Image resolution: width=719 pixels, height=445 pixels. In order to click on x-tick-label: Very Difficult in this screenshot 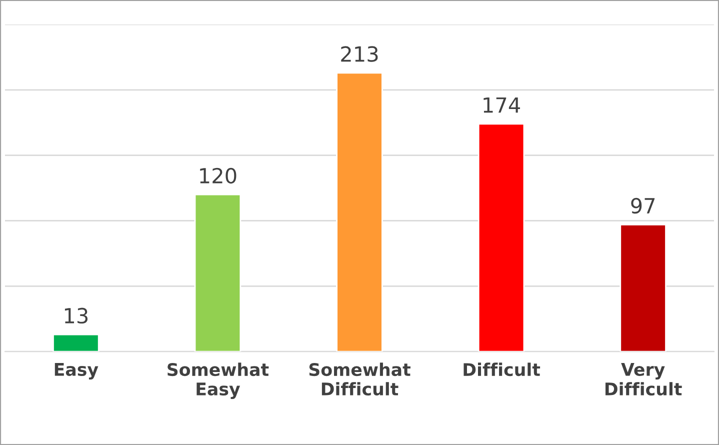, I will do `click(644, 379)`.